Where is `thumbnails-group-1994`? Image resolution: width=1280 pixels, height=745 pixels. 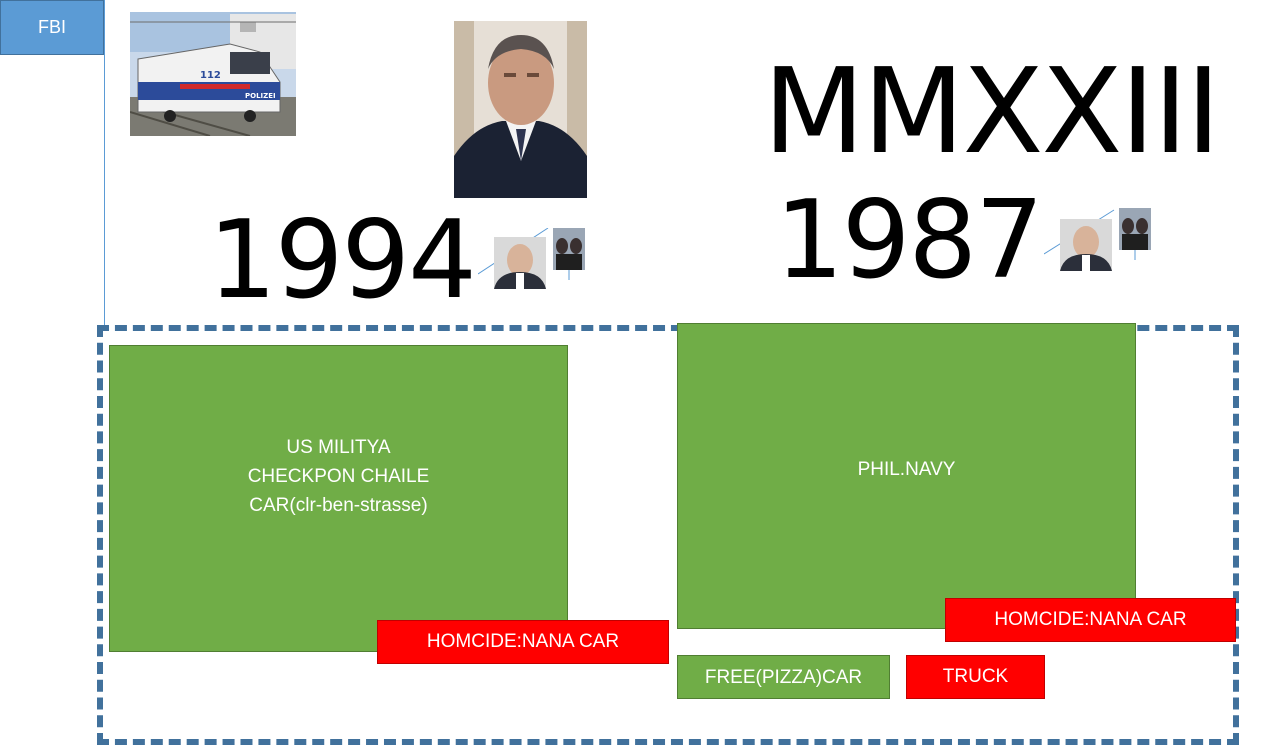 thumbnails-group-1994 is located at coordinates (533, 261).